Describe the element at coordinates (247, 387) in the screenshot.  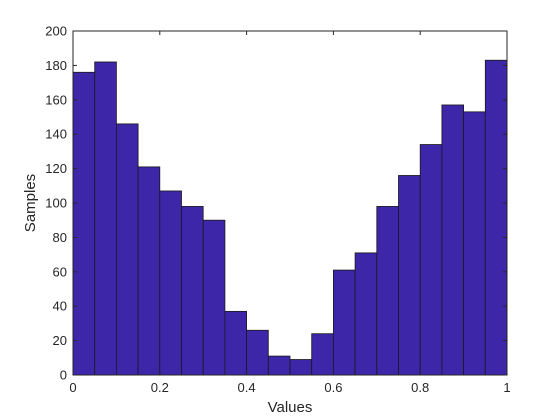
I see `x-tick-label: 0.4` at that location.